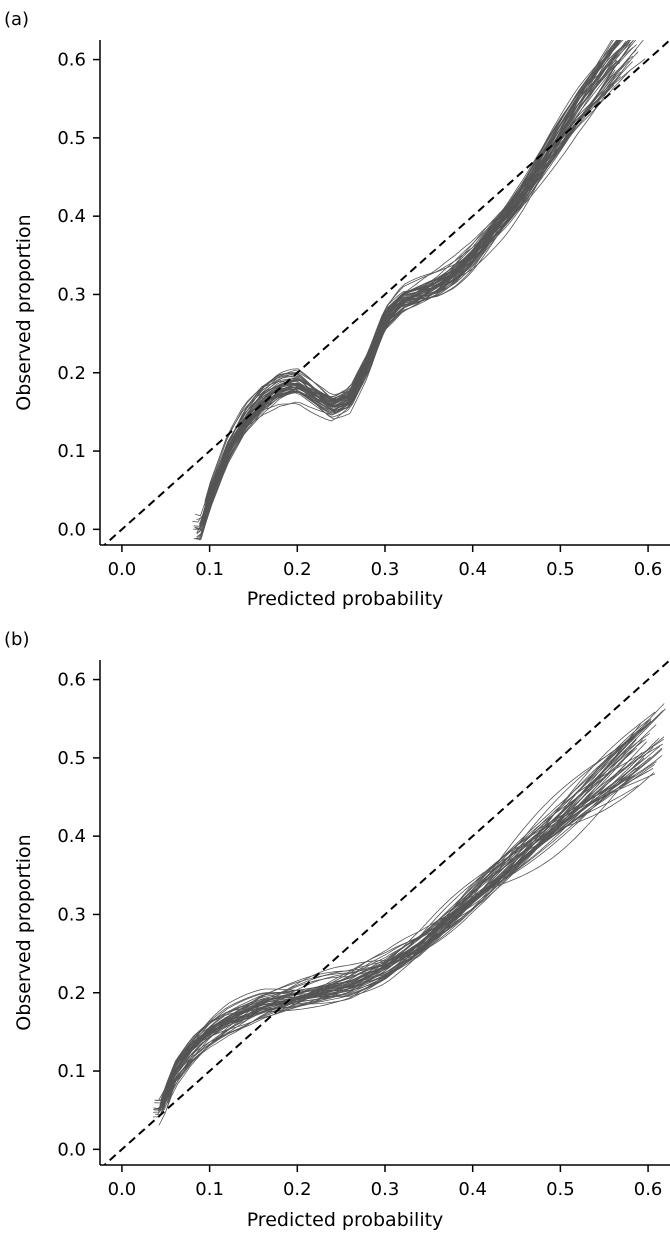  What do you see at coordinates (16, 639) in the screenshot?
I see `panel-label: (b)` at bounding box center [16, 639].